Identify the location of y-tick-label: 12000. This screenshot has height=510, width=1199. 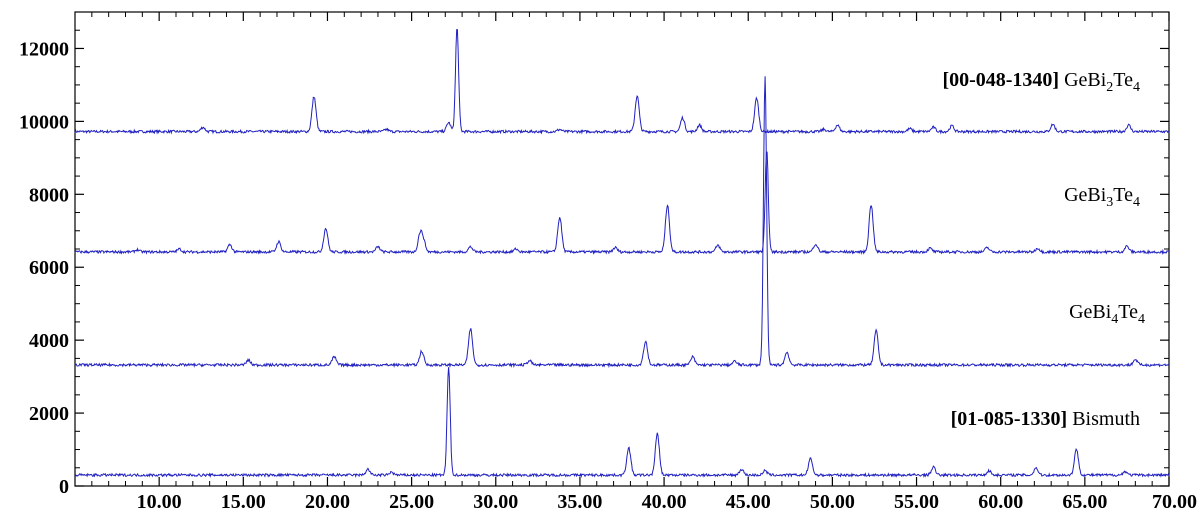
(44, 49).